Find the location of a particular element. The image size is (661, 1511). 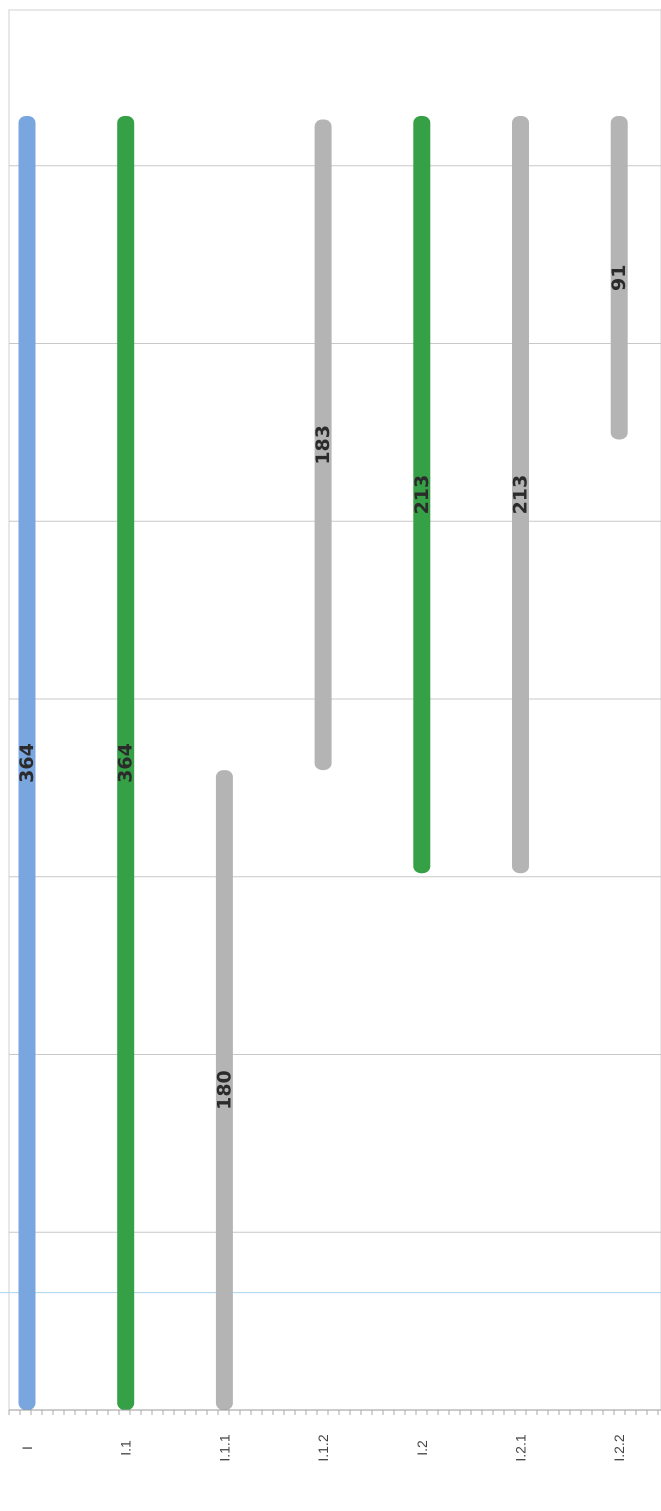

bar-value-label-I-2: 213 is located at coordinates (422, 495).